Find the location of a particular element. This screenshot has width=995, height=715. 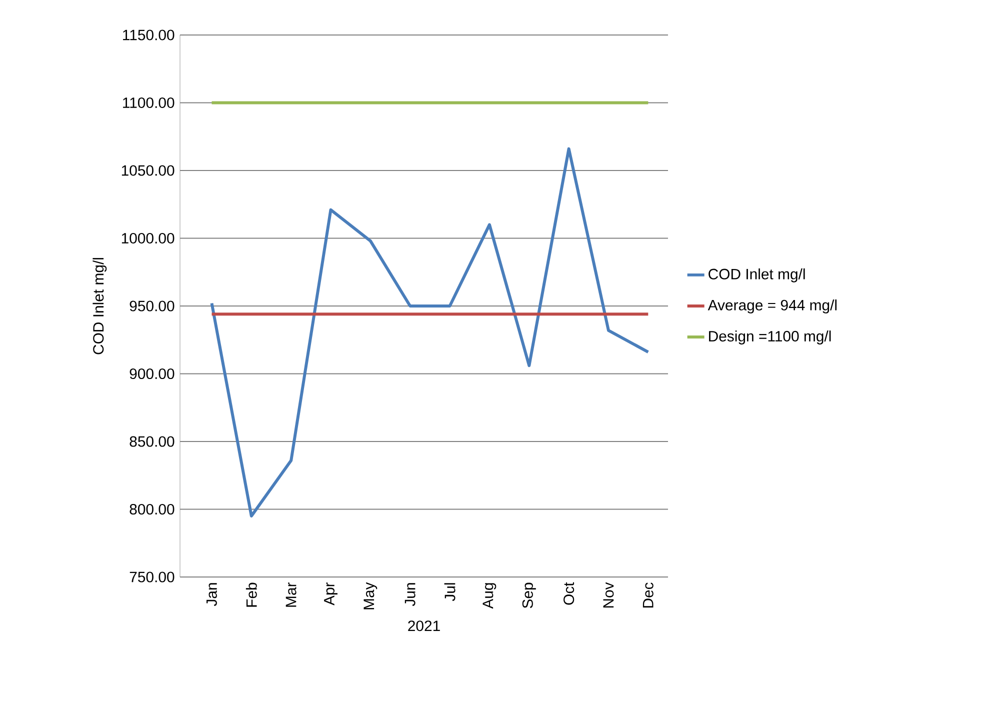

legend-label: COD Inlet mg/l is located at coordinates (756, 275).